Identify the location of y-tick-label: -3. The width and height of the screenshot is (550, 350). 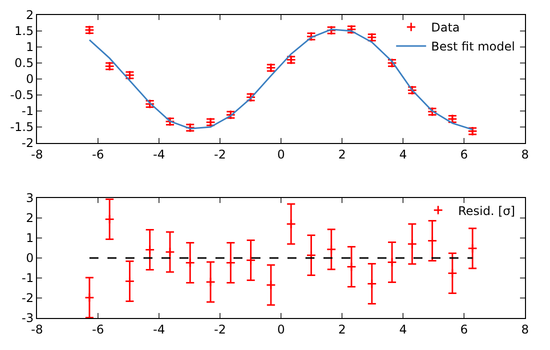
(28, 318).